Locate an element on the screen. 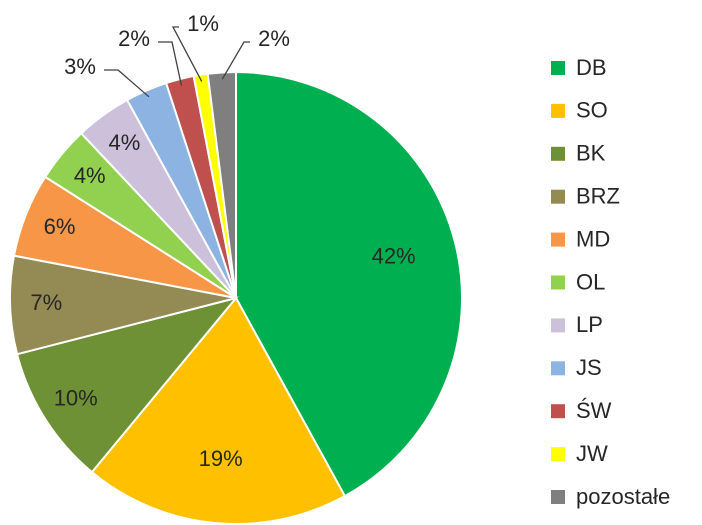 The width and height of the screenshot is (702, 525). data-label: 1% is located at coordinates (203, 23).